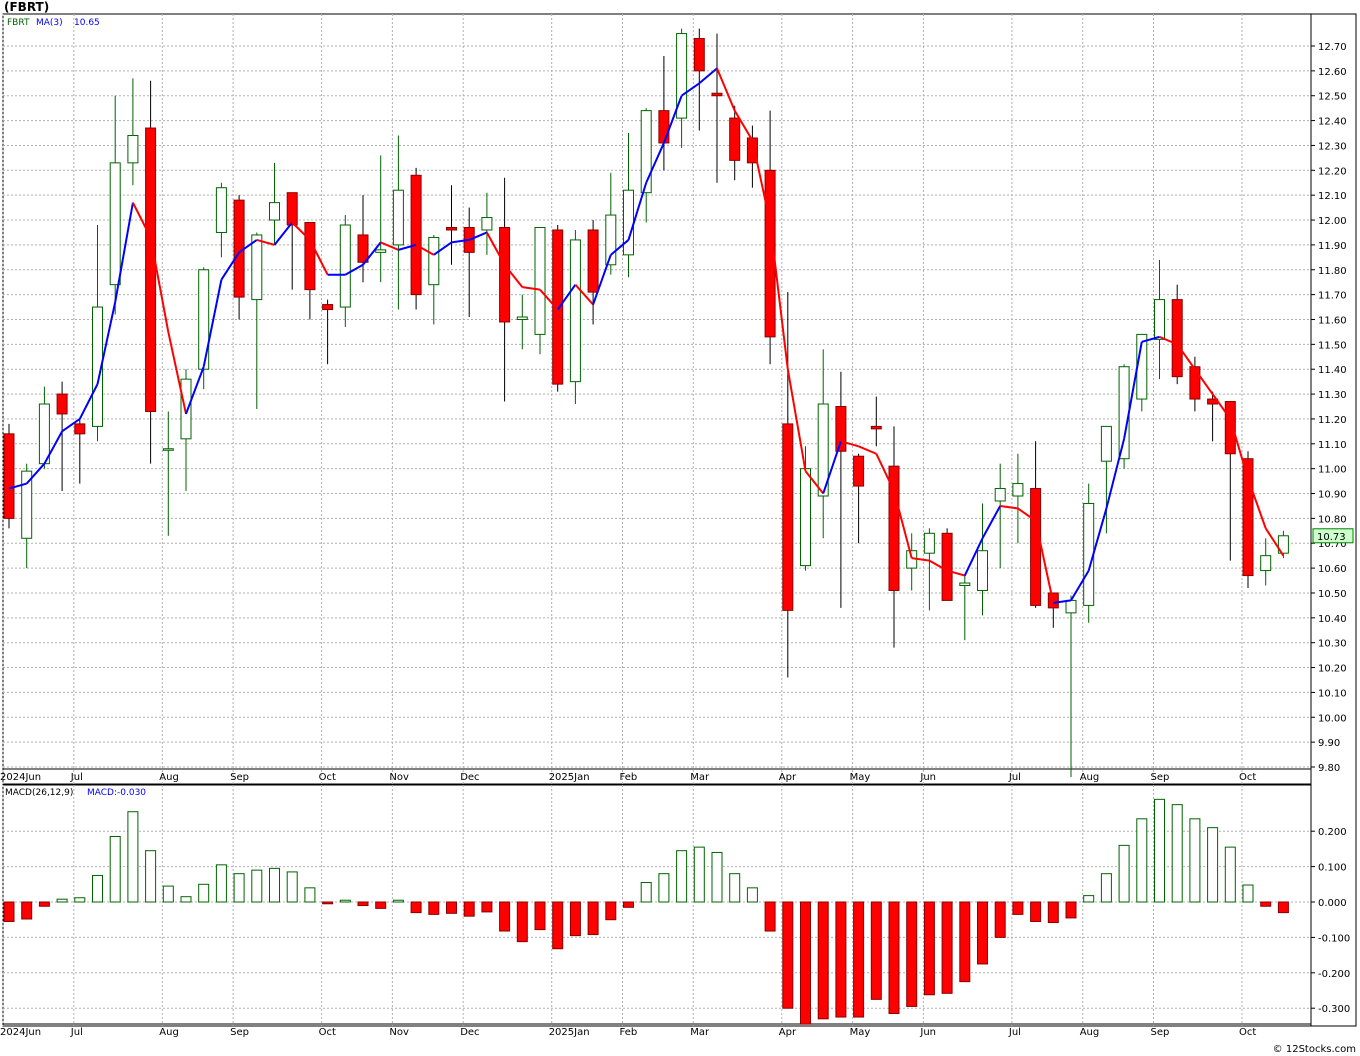 The width and height of the screenshot is (1360, 1056). I want to click on macd-legend-value: MACD:-0.030, so click(116, 793).